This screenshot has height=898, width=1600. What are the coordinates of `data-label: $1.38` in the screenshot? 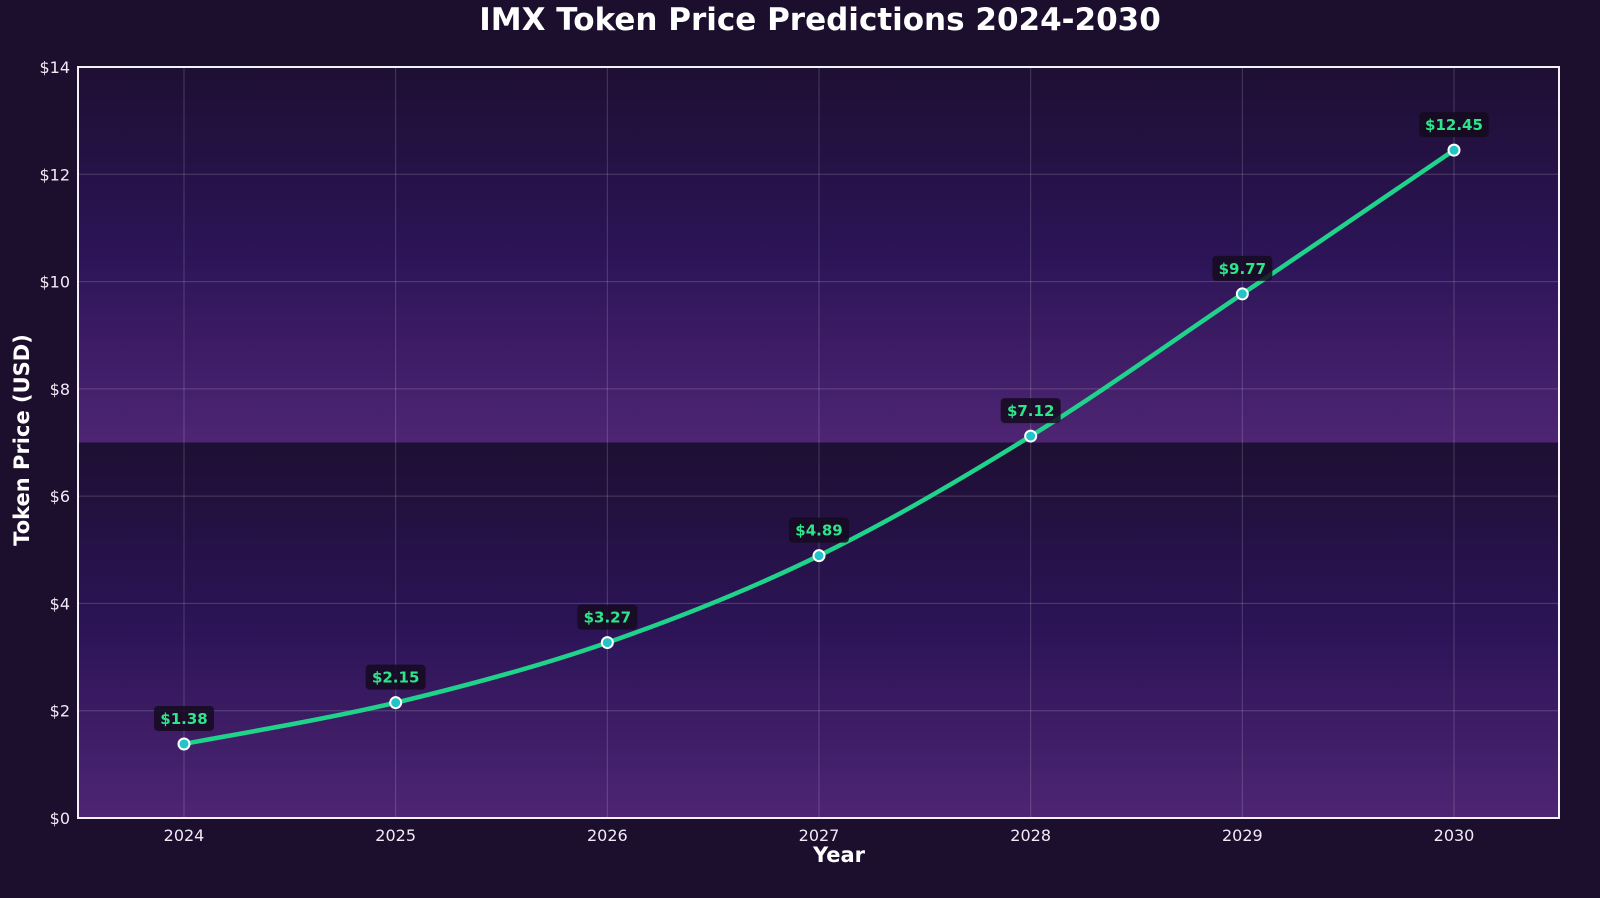 It's located at (183, 719).